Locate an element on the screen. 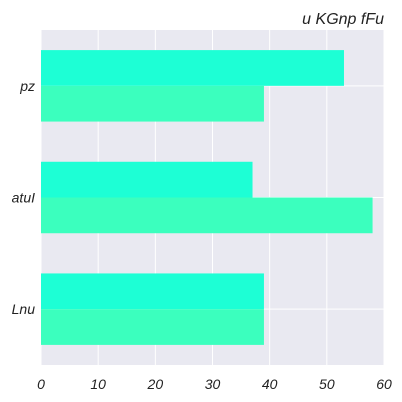  x-tick-label-3: 30 is located at coordinates (213, 384).